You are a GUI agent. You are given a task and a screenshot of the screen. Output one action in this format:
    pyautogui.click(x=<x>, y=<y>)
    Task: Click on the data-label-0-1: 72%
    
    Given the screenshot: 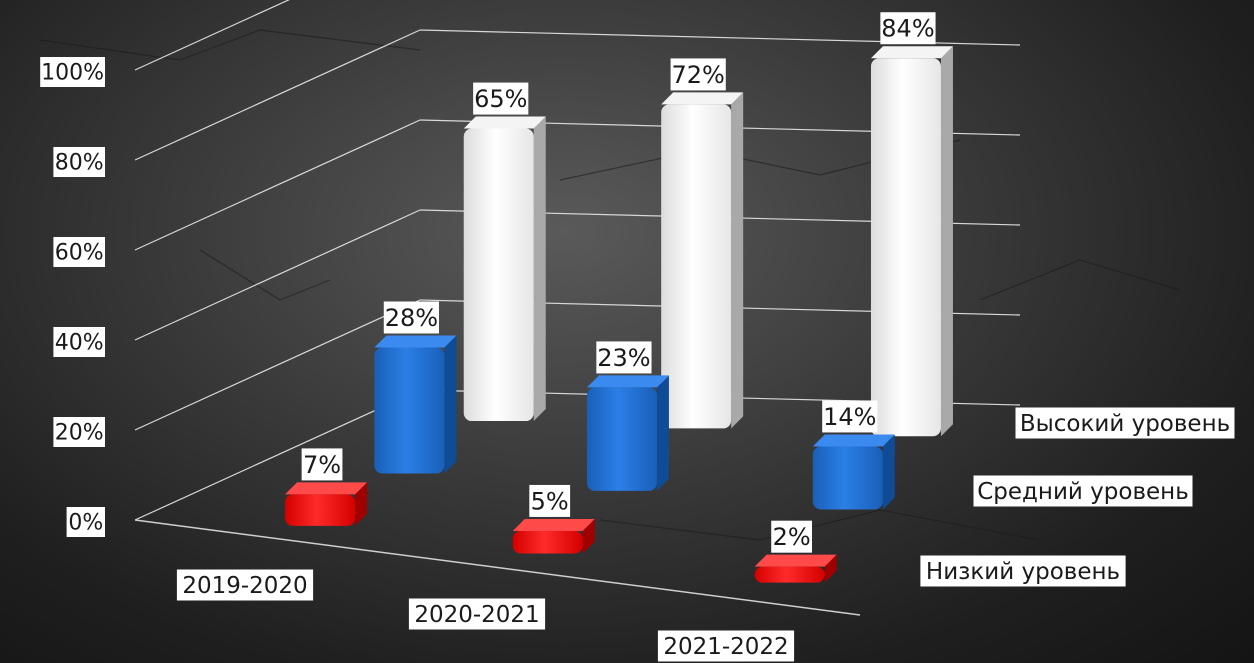 What is the action you would take?
    pyautogui.click(x=698, y=74)
    